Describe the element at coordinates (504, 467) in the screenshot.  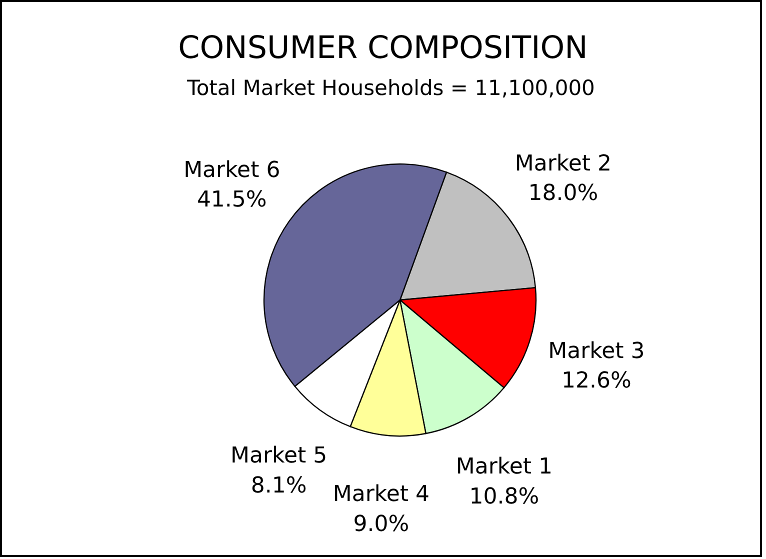
I see `slice-label: Market 1` at that location.